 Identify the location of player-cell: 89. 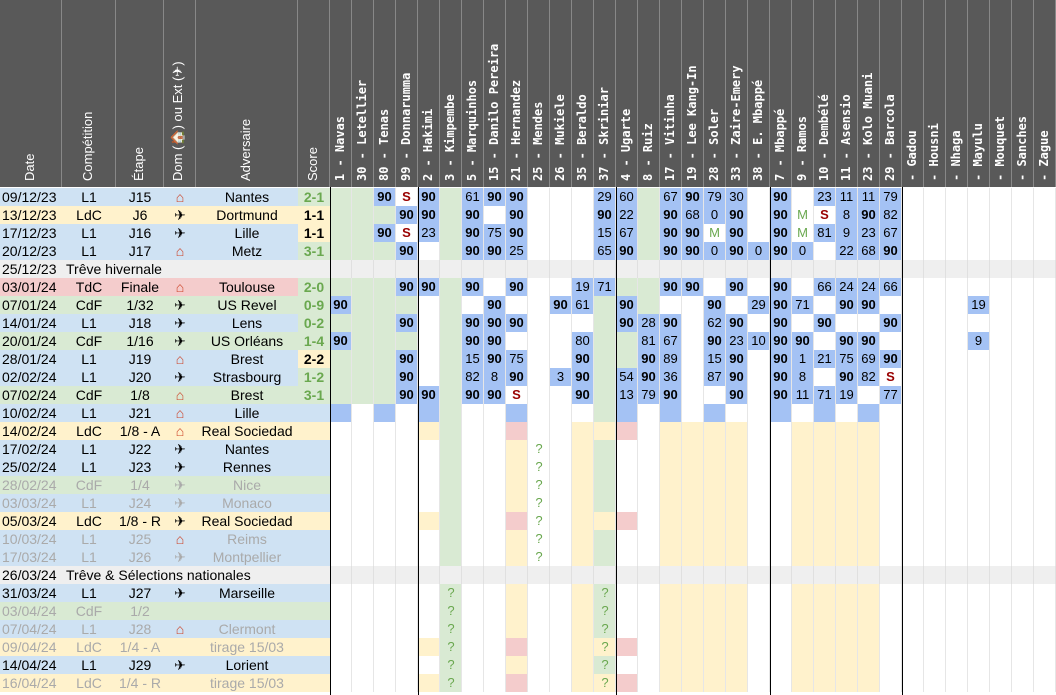
(671, 359).